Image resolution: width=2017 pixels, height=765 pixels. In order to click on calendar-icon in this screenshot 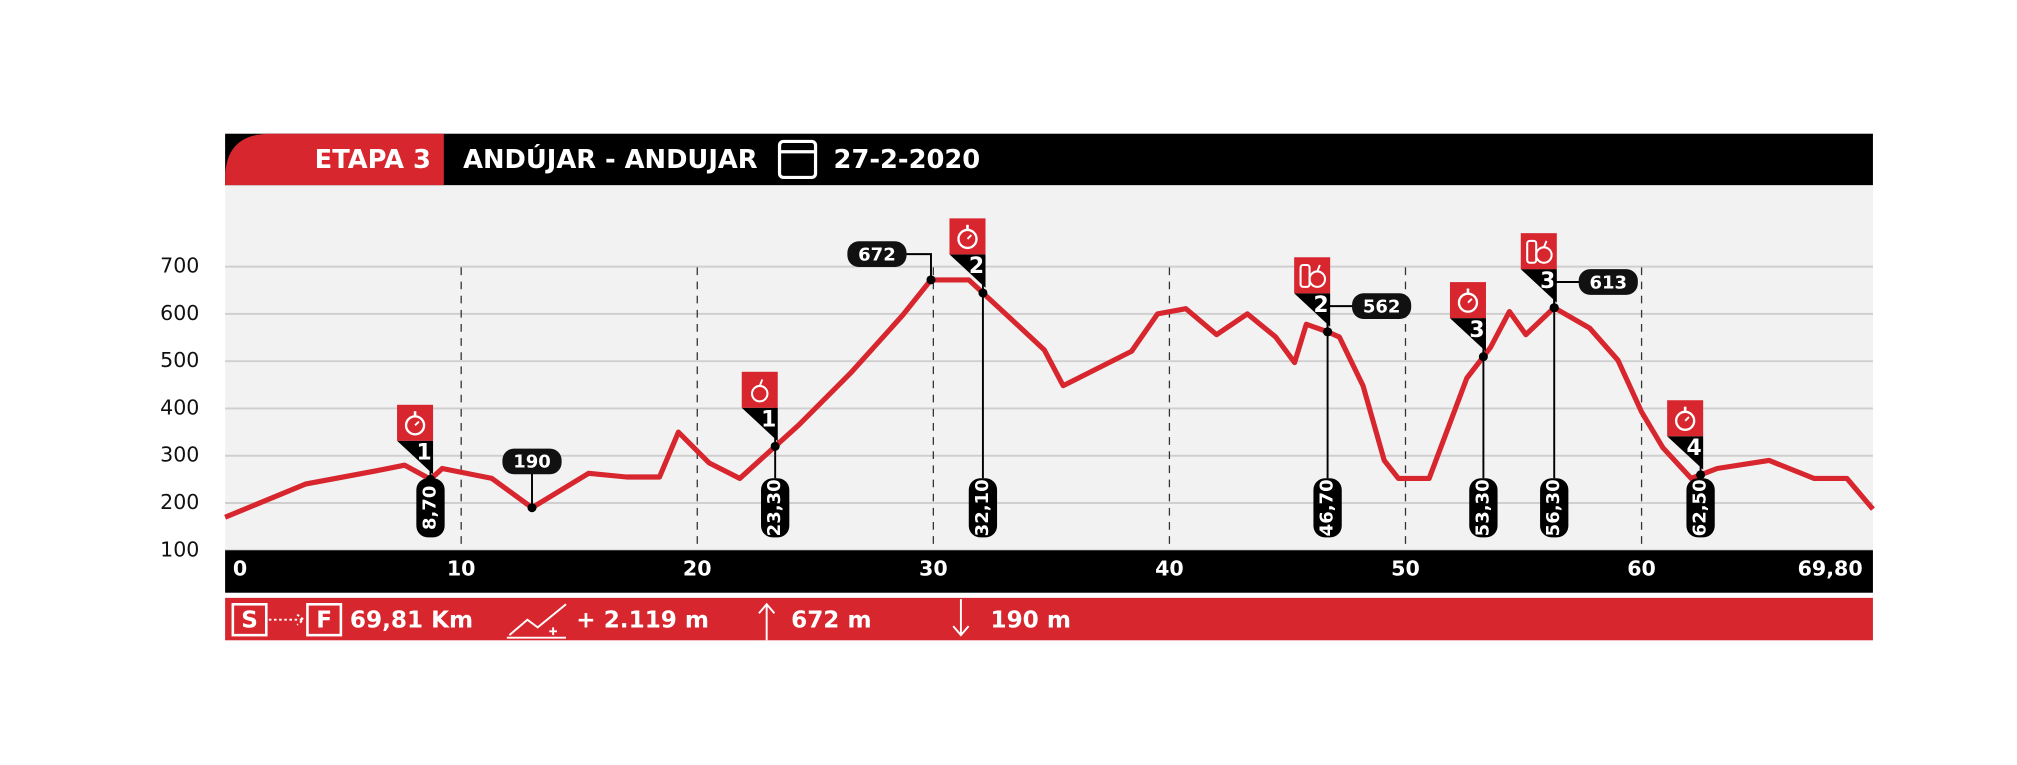, I will do `click(797, 159)`.